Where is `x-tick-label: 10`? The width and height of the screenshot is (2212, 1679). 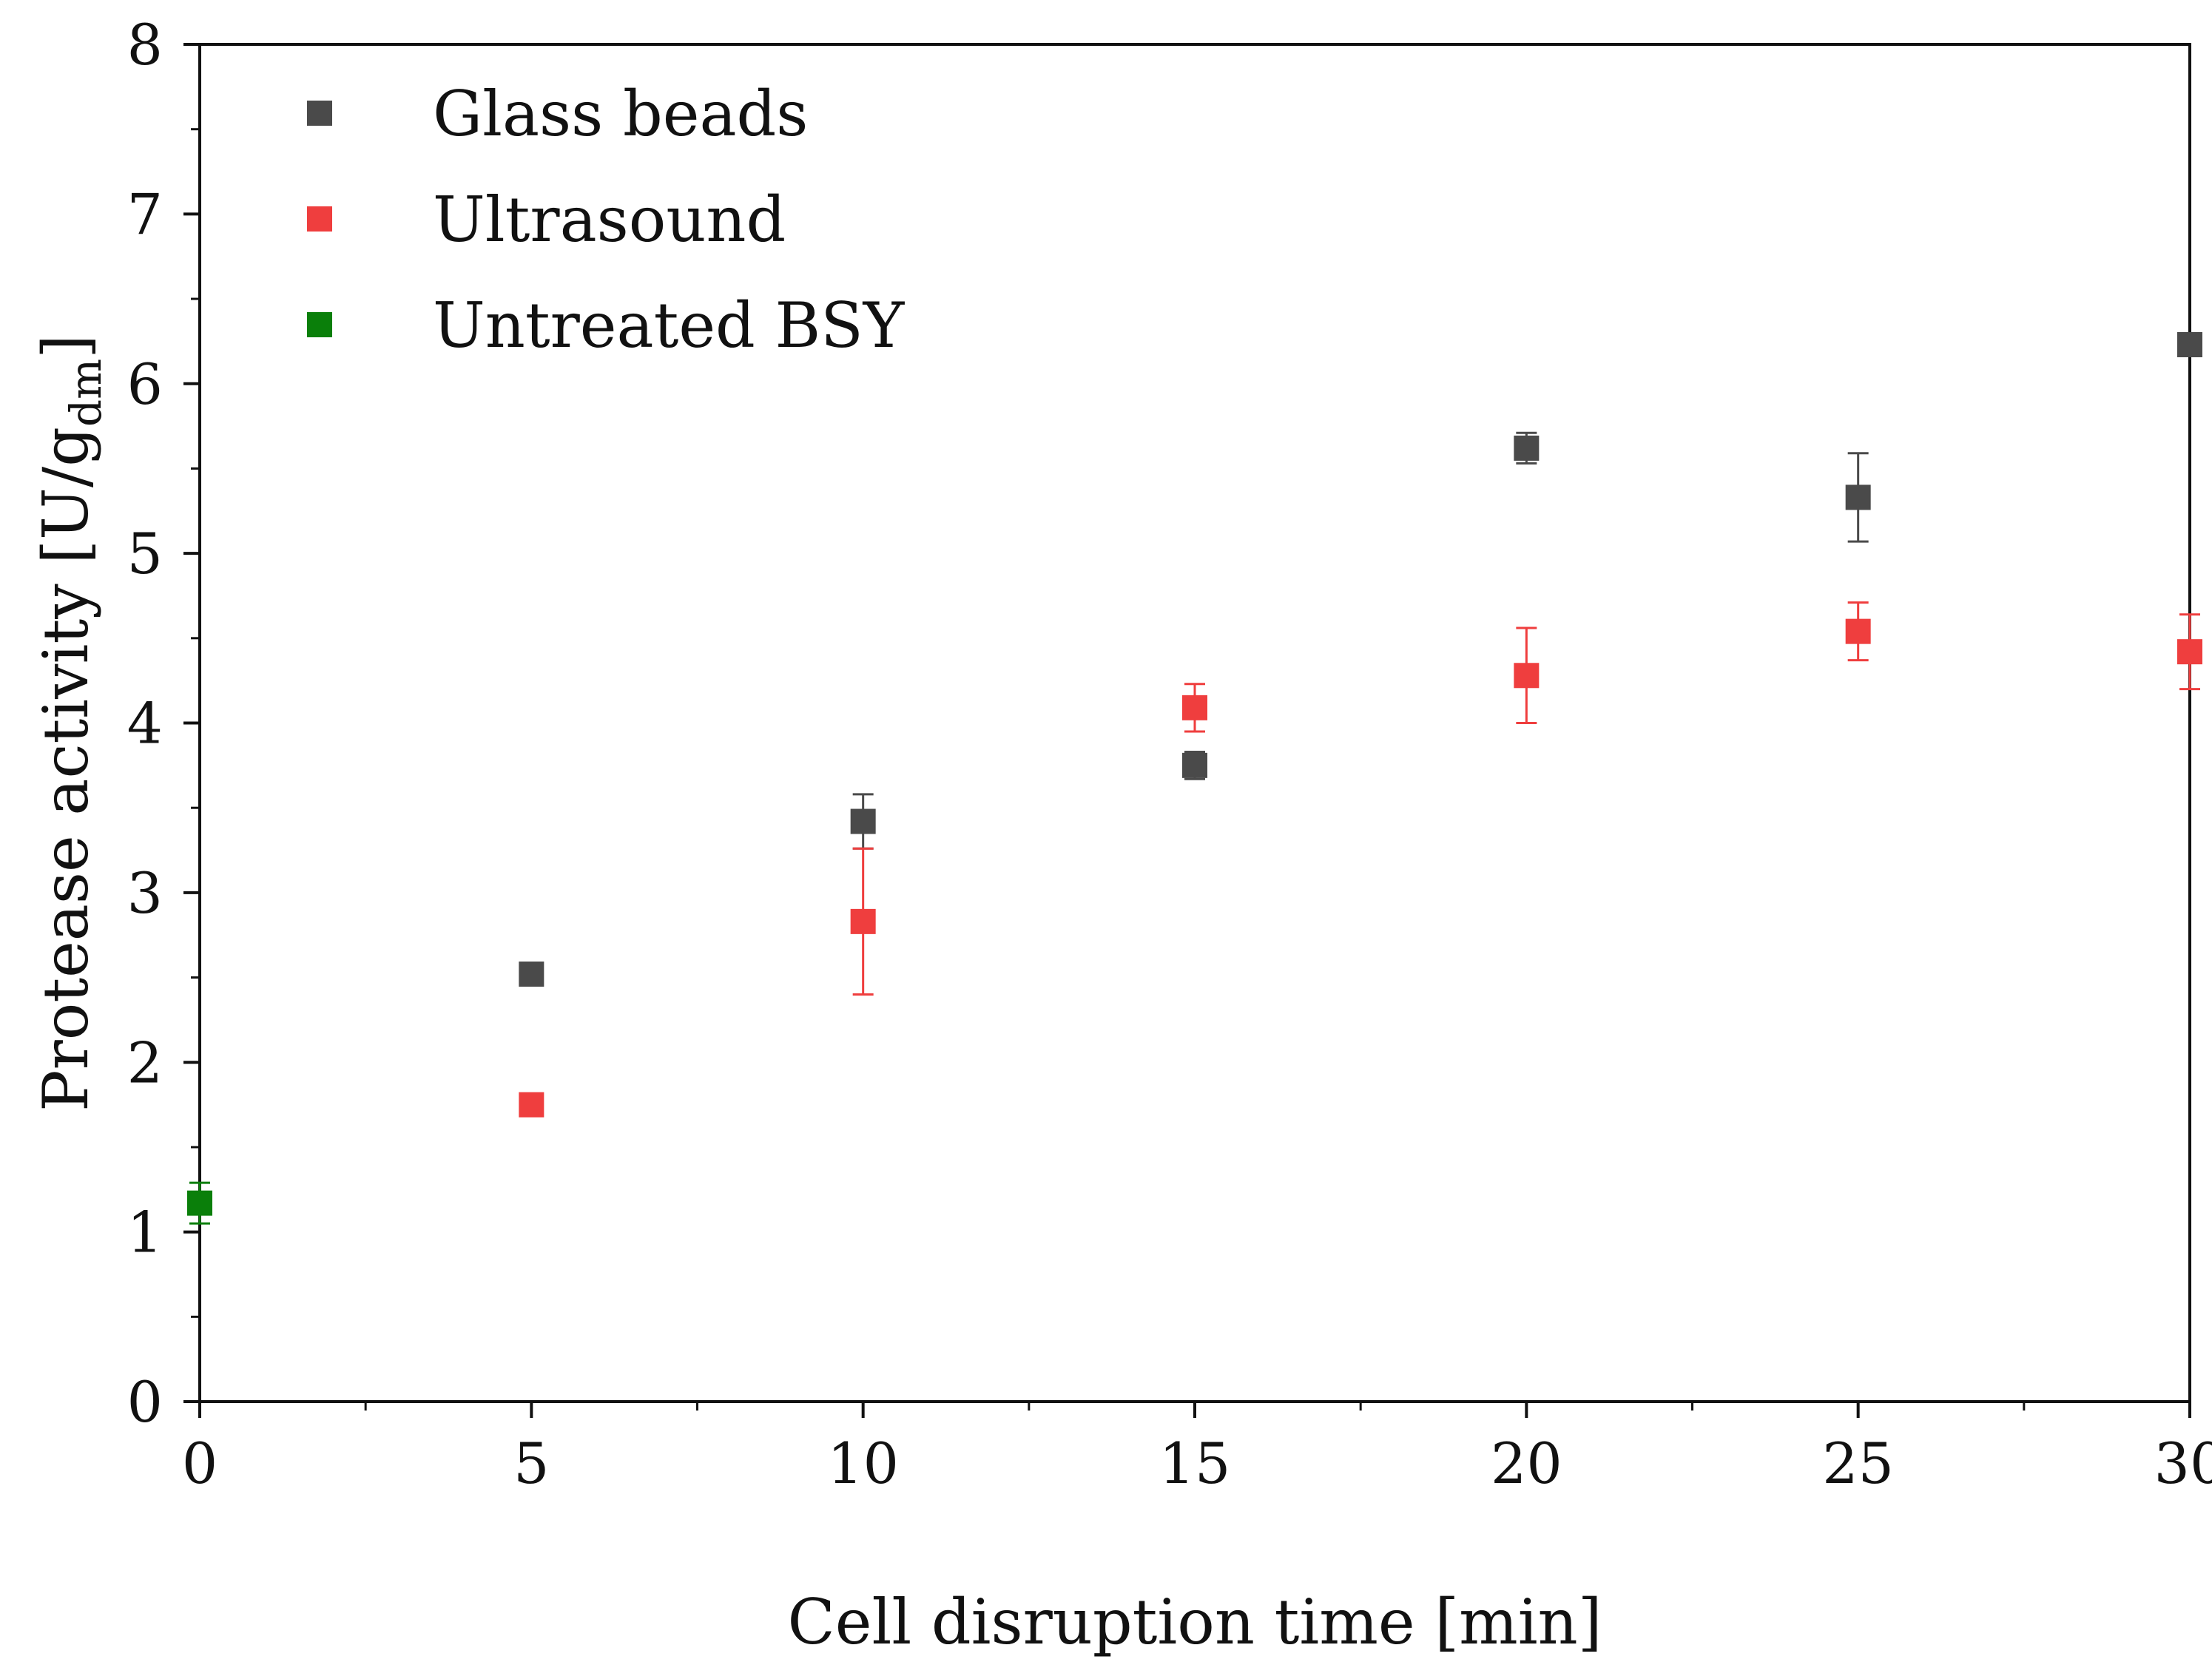
x-tick-label: 10 is located at coordinates (863, 1463).